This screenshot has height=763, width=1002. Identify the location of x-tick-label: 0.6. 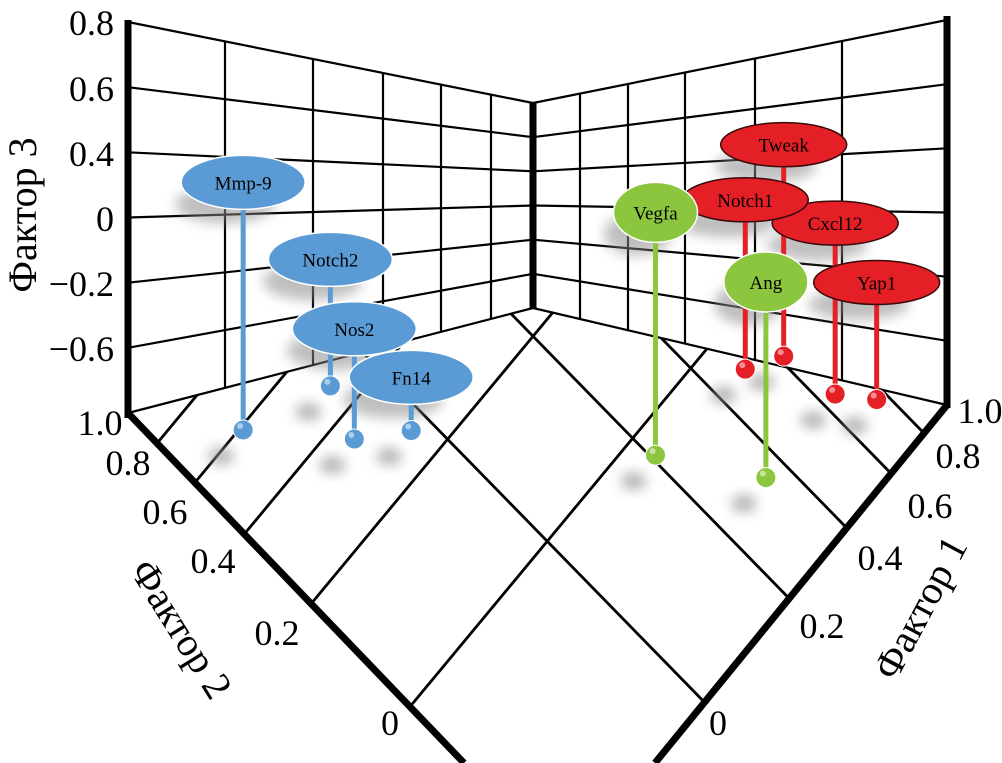
(930, 506).